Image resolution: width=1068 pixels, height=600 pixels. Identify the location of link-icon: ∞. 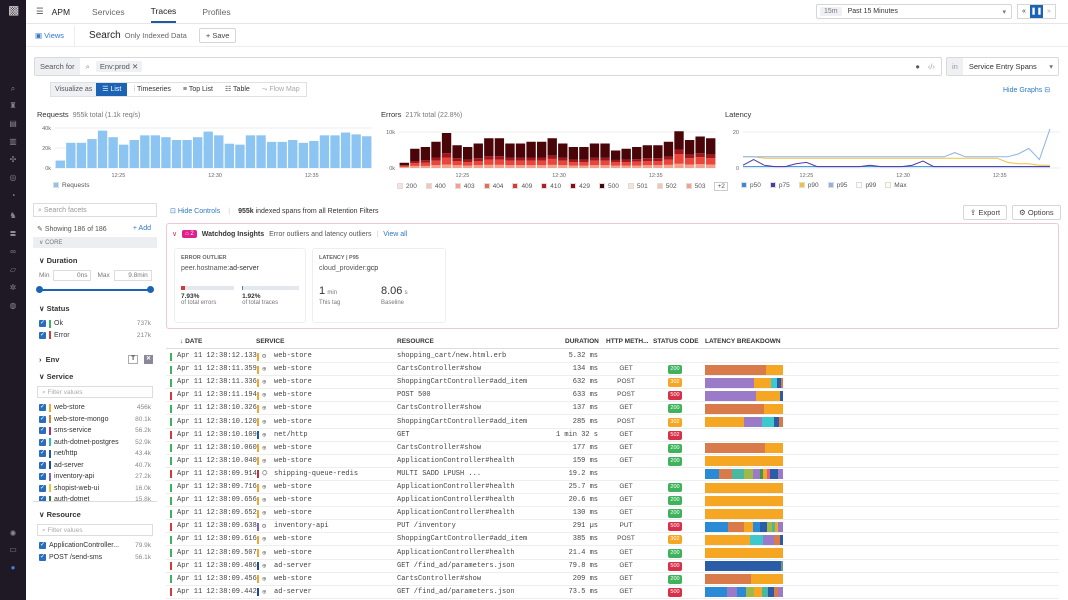
(13, 251).